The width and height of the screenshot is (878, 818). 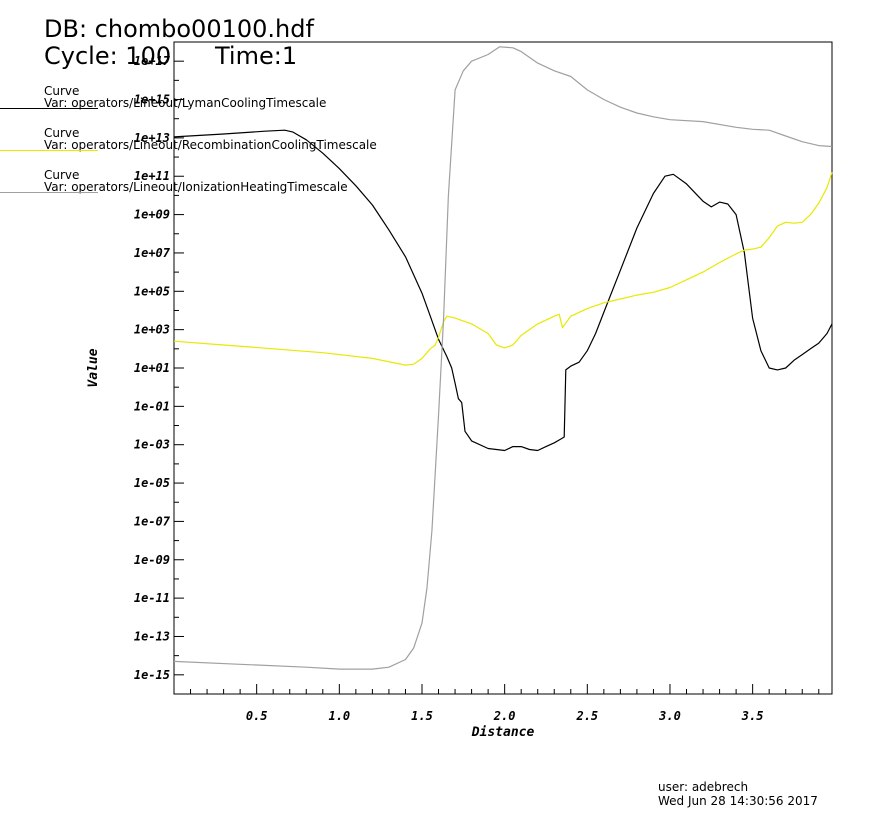 What do you see at coordinates (703, 787) in the screenshot?
I see `footer-user: user: adebrech` at bounding box center [703, 787].